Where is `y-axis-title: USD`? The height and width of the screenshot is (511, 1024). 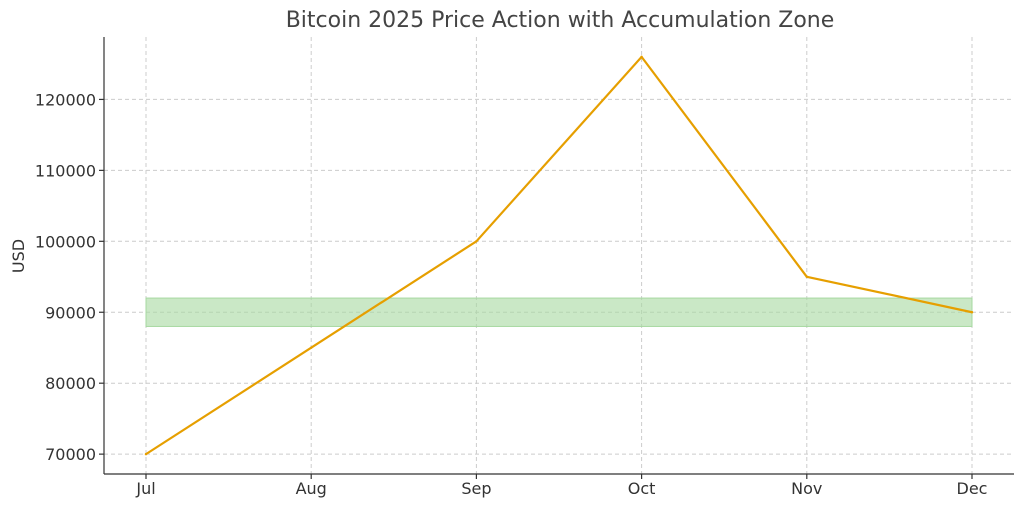 y-axis-title: USD is located at coordinates (18, 256).